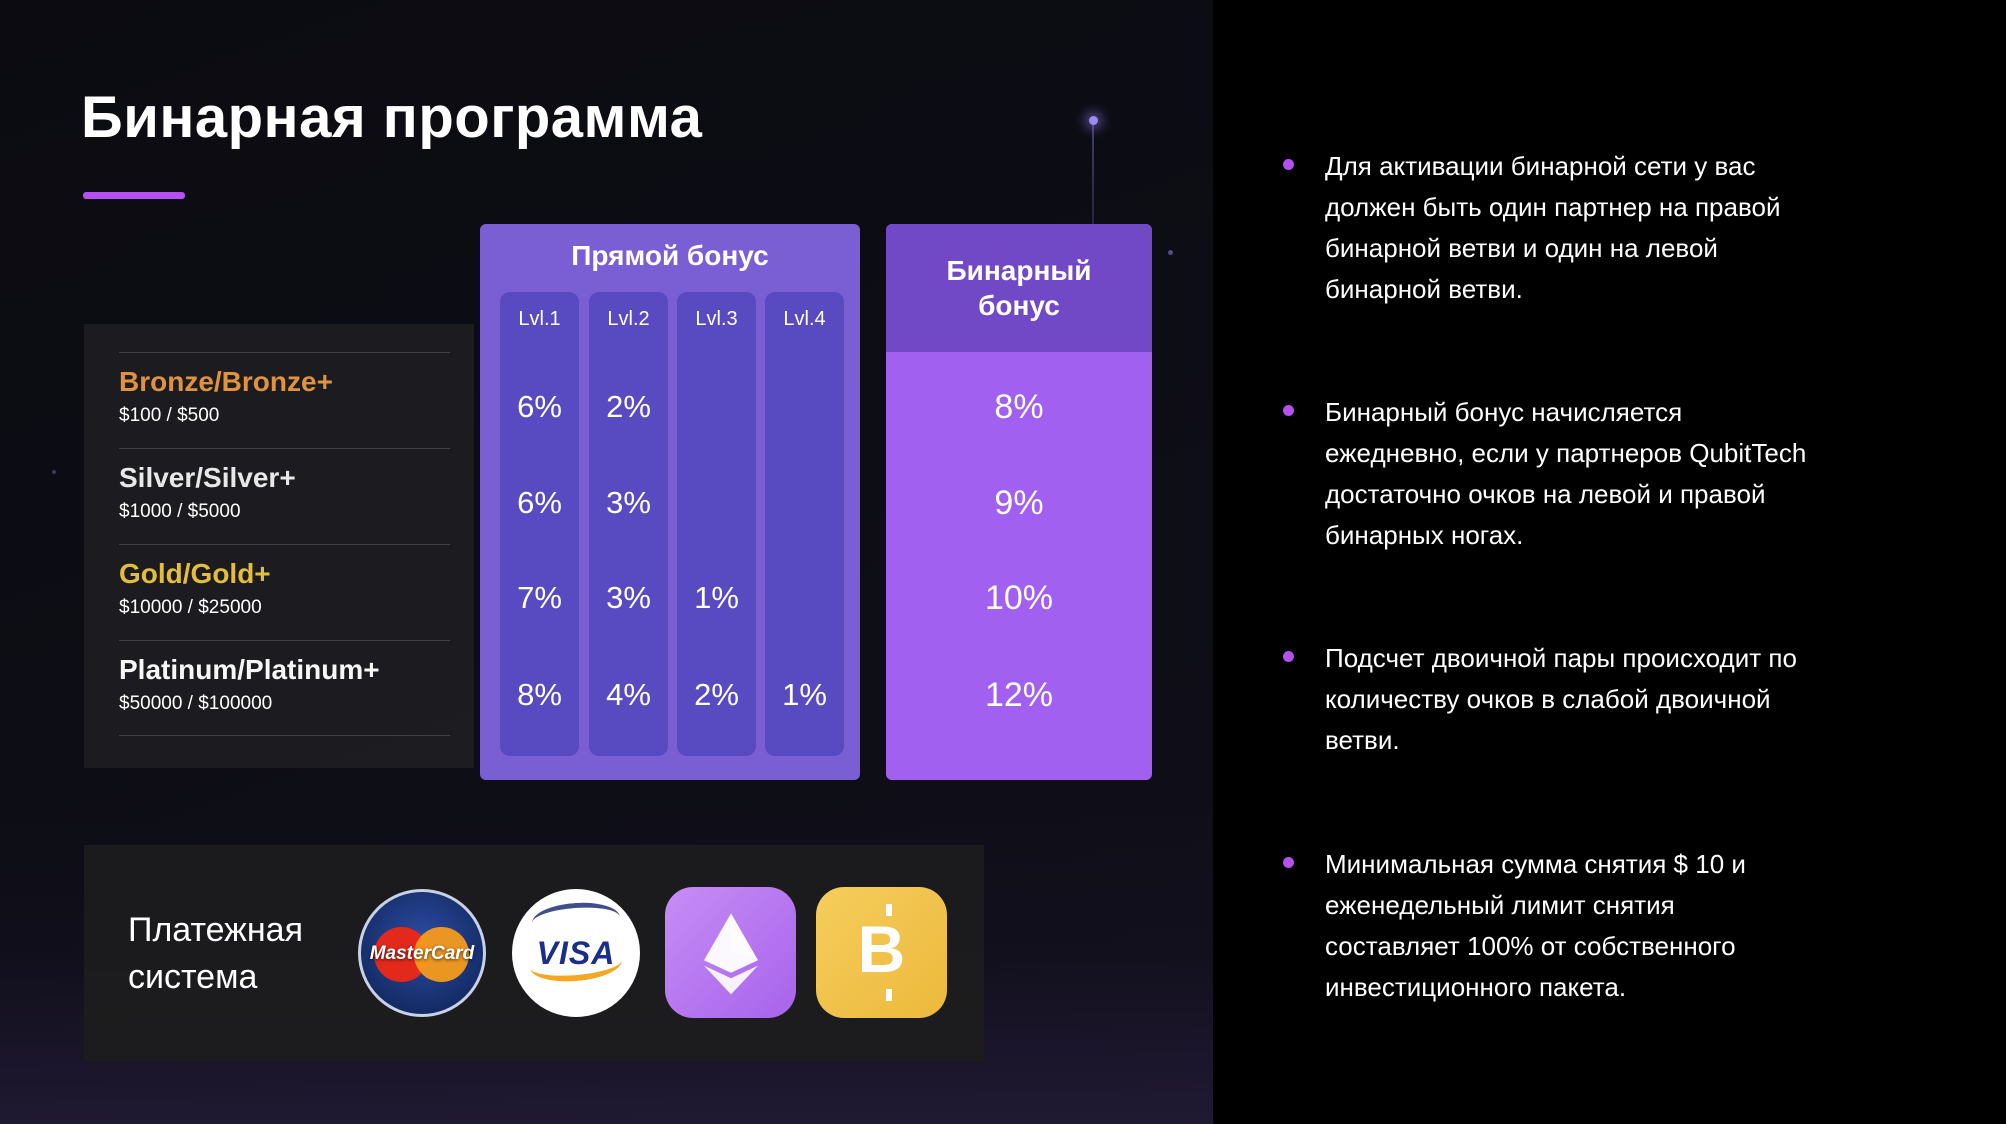 Image resolution: width=2006 pixels, height=1124 pixels. I want to click on level-label: Lvl.2, so click(628, 319).